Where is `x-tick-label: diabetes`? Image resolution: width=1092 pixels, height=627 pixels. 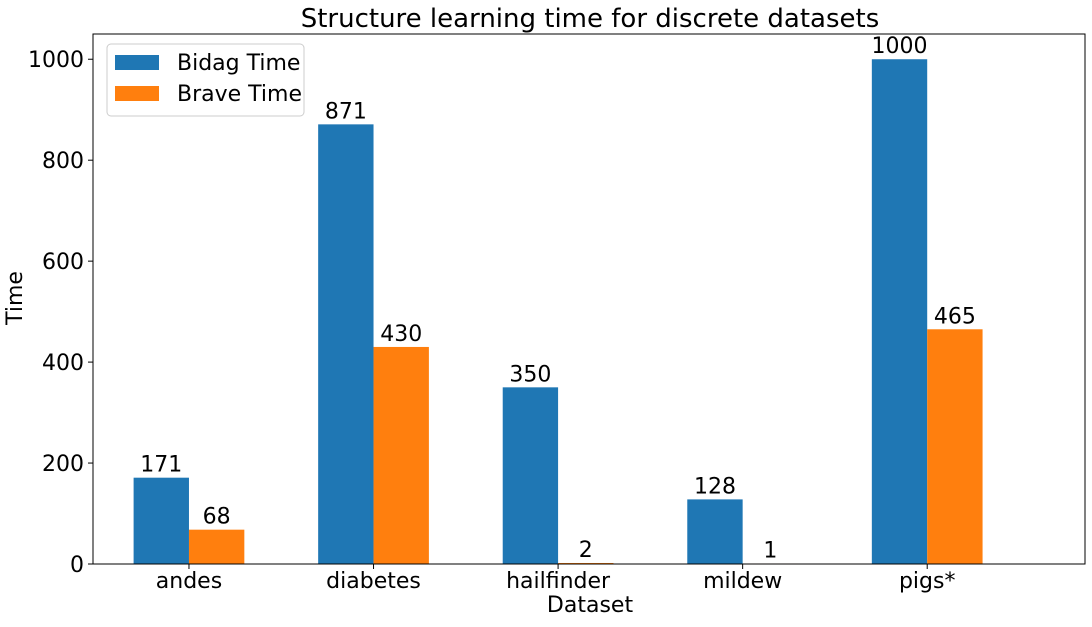 x-tick-label: diabetes is located at coordinates (373, 581).